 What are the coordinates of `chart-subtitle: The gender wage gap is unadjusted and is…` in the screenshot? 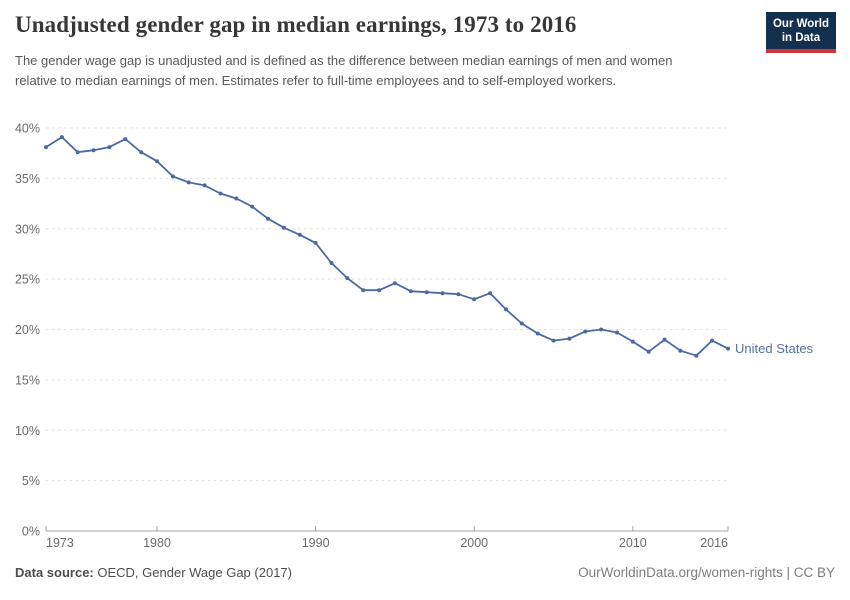 It's located at (344, 70).